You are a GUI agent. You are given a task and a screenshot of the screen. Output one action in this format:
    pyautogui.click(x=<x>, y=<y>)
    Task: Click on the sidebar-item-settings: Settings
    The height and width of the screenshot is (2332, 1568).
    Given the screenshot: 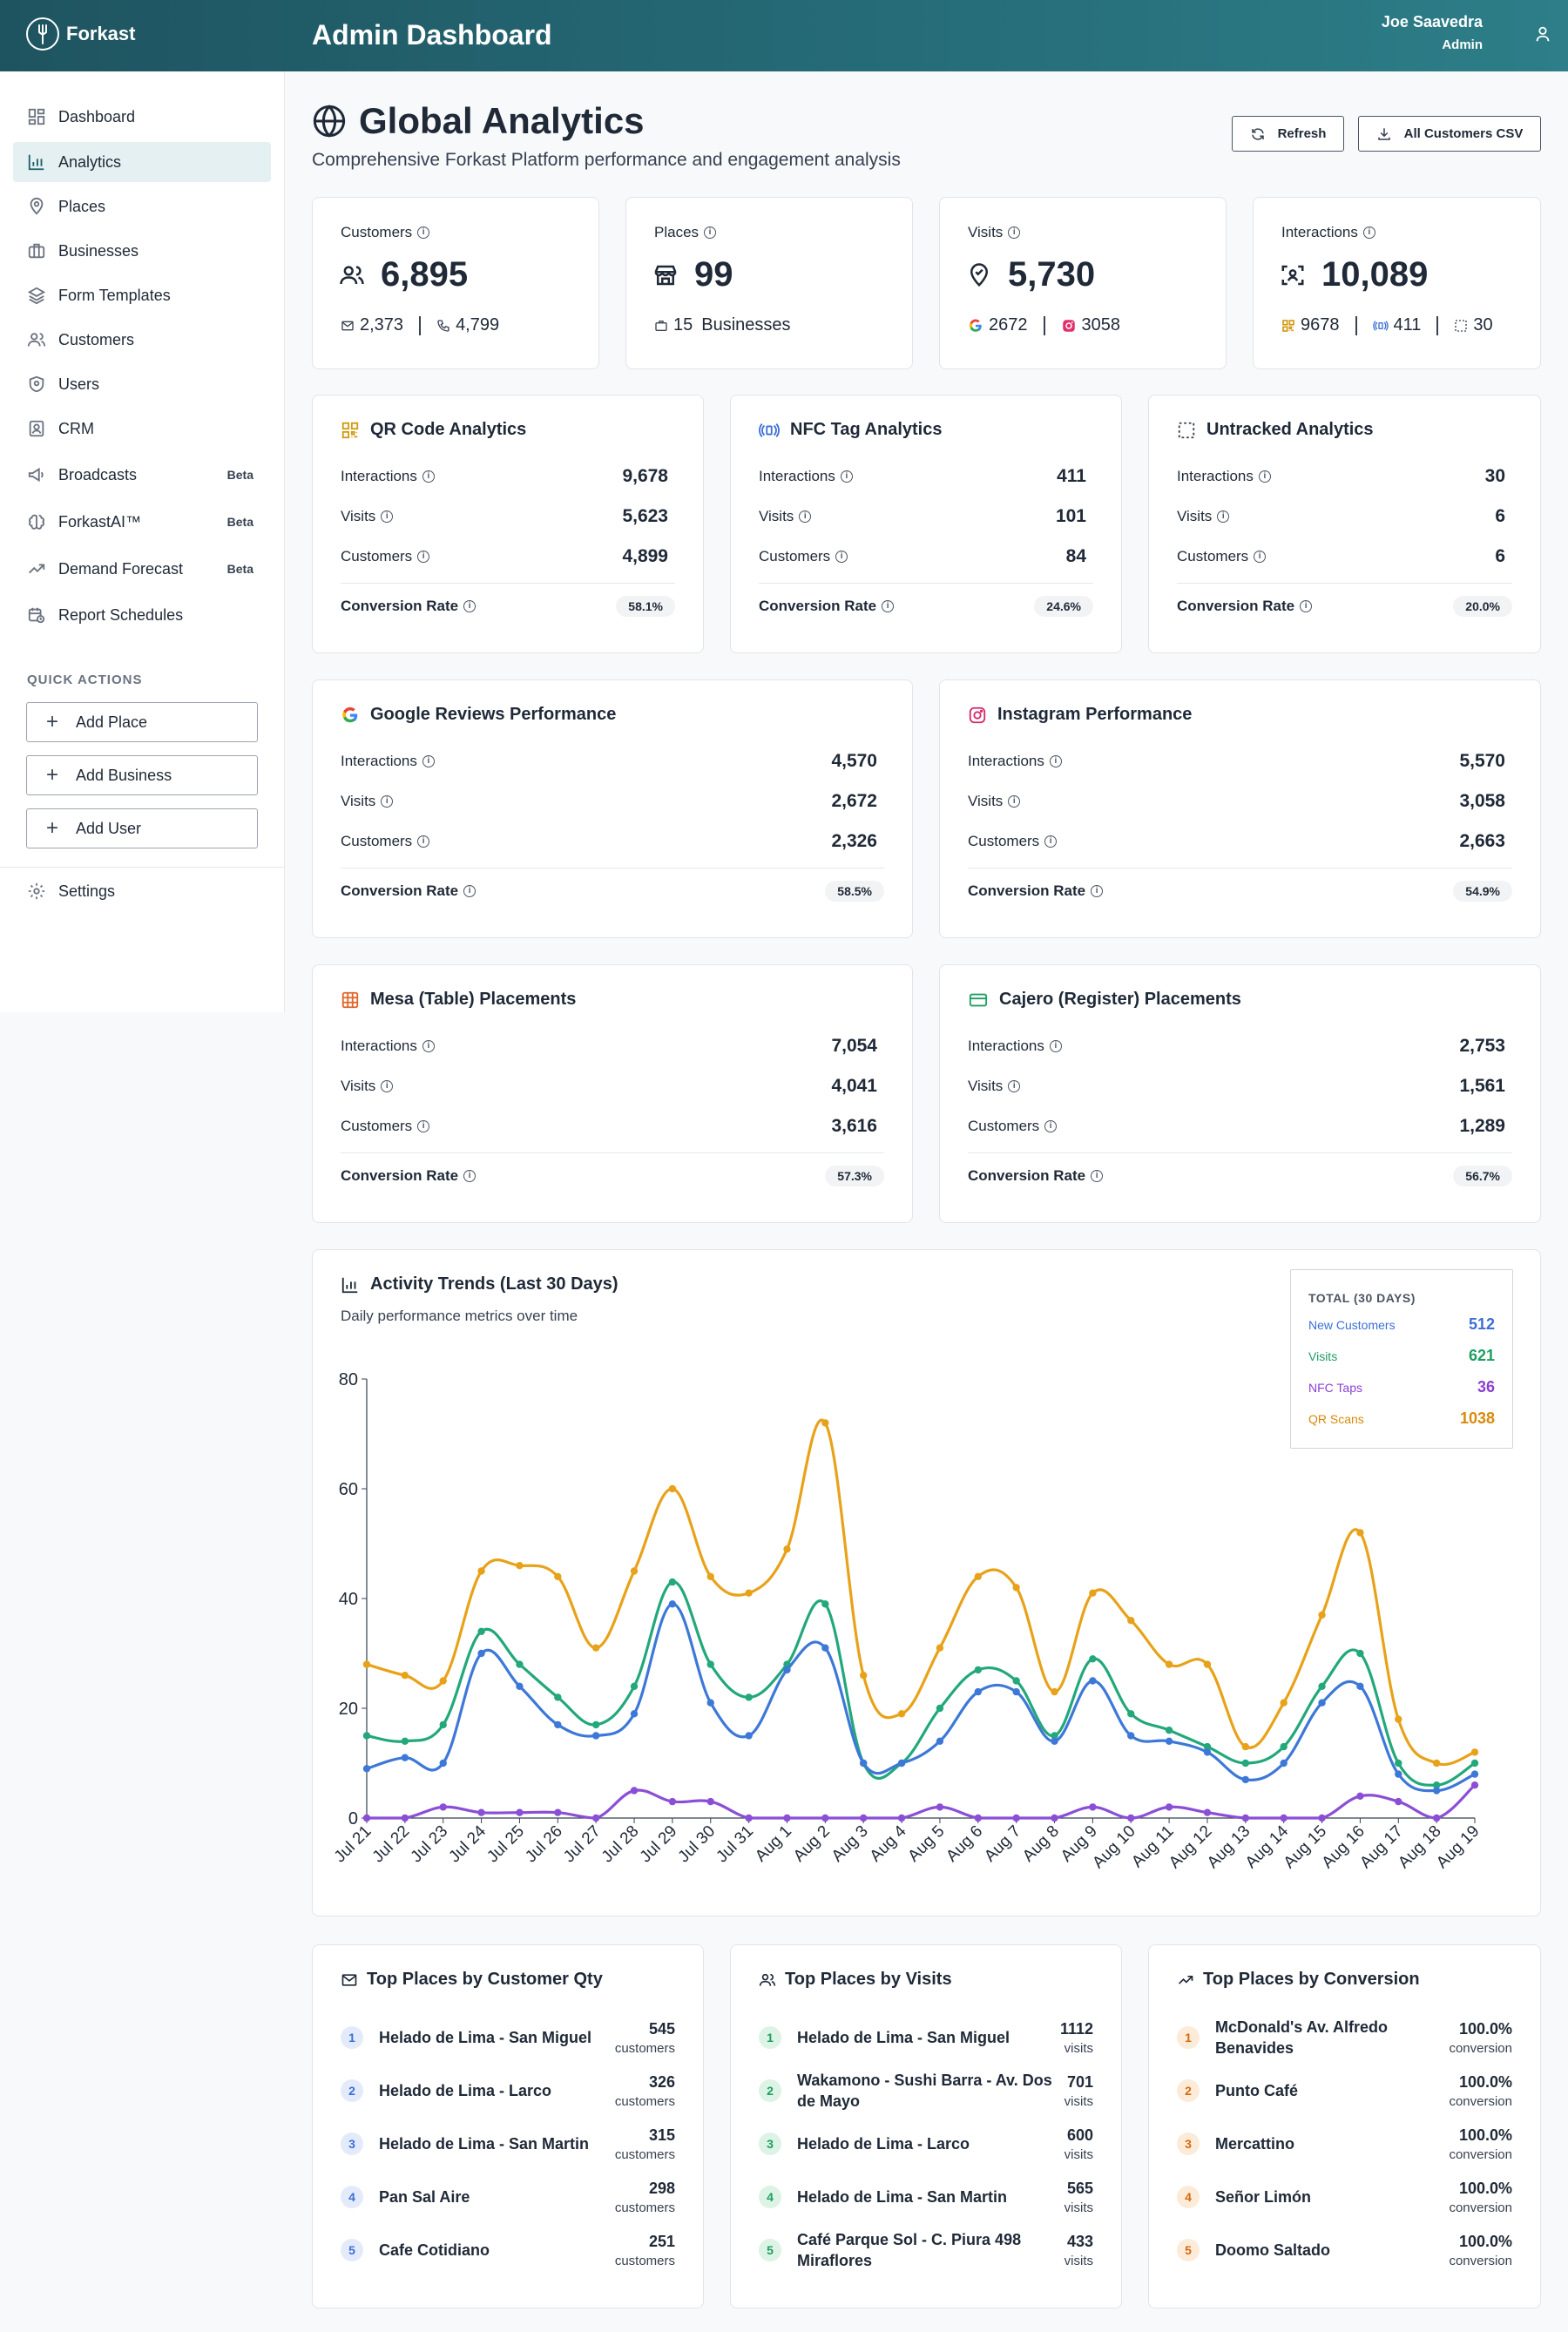 What is the action you would take?
    pyautogui.click(x=71, y=892)
    